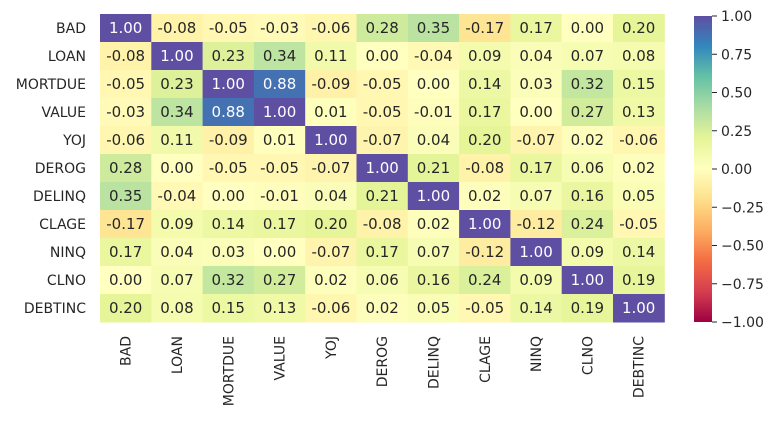 The image size is (777, 423). I want to click on colorbar-tick-label: −1.00, so click(742, 323).